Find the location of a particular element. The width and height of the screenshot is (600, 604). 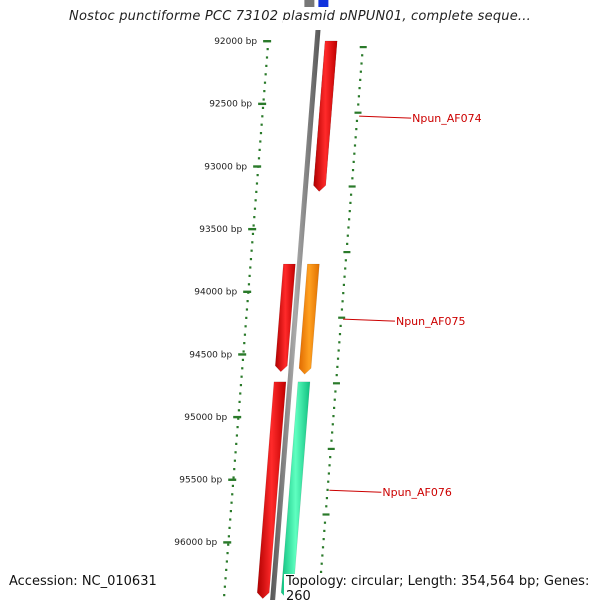

gene-label: Npun_AF074 is located at coordinates (447, 118).